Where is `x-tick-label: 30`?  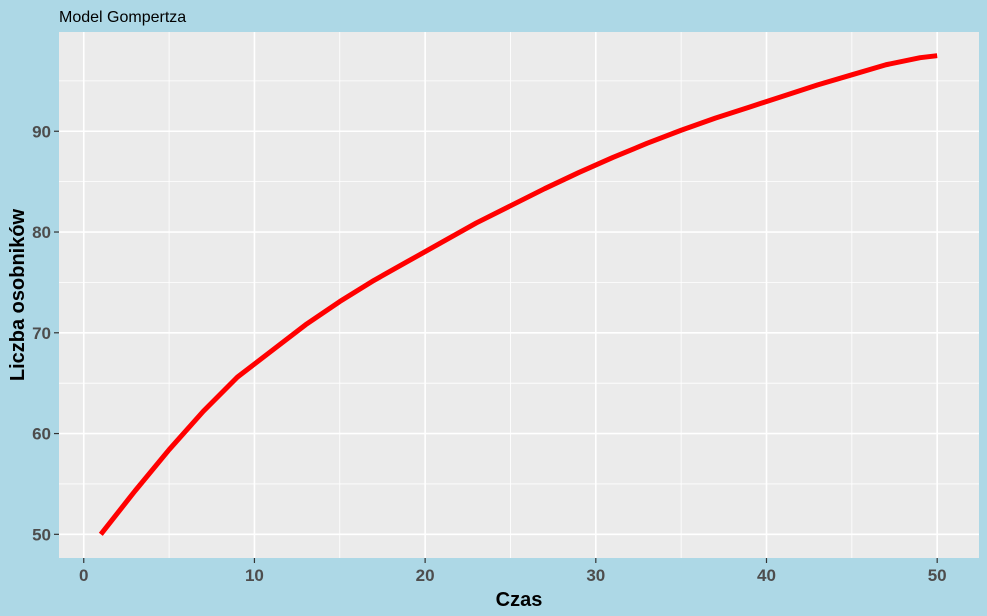
x-tick-label: 30 is located at coordinates (595, 575).